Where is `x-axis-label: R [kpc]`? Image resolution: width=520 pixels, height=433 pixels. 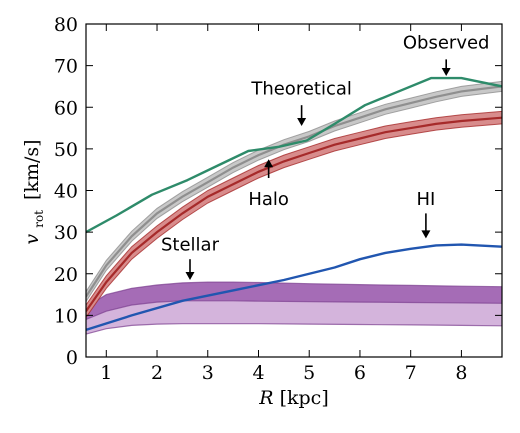
x-axis-label: R [kpc] is located at coordinates (293, 398).